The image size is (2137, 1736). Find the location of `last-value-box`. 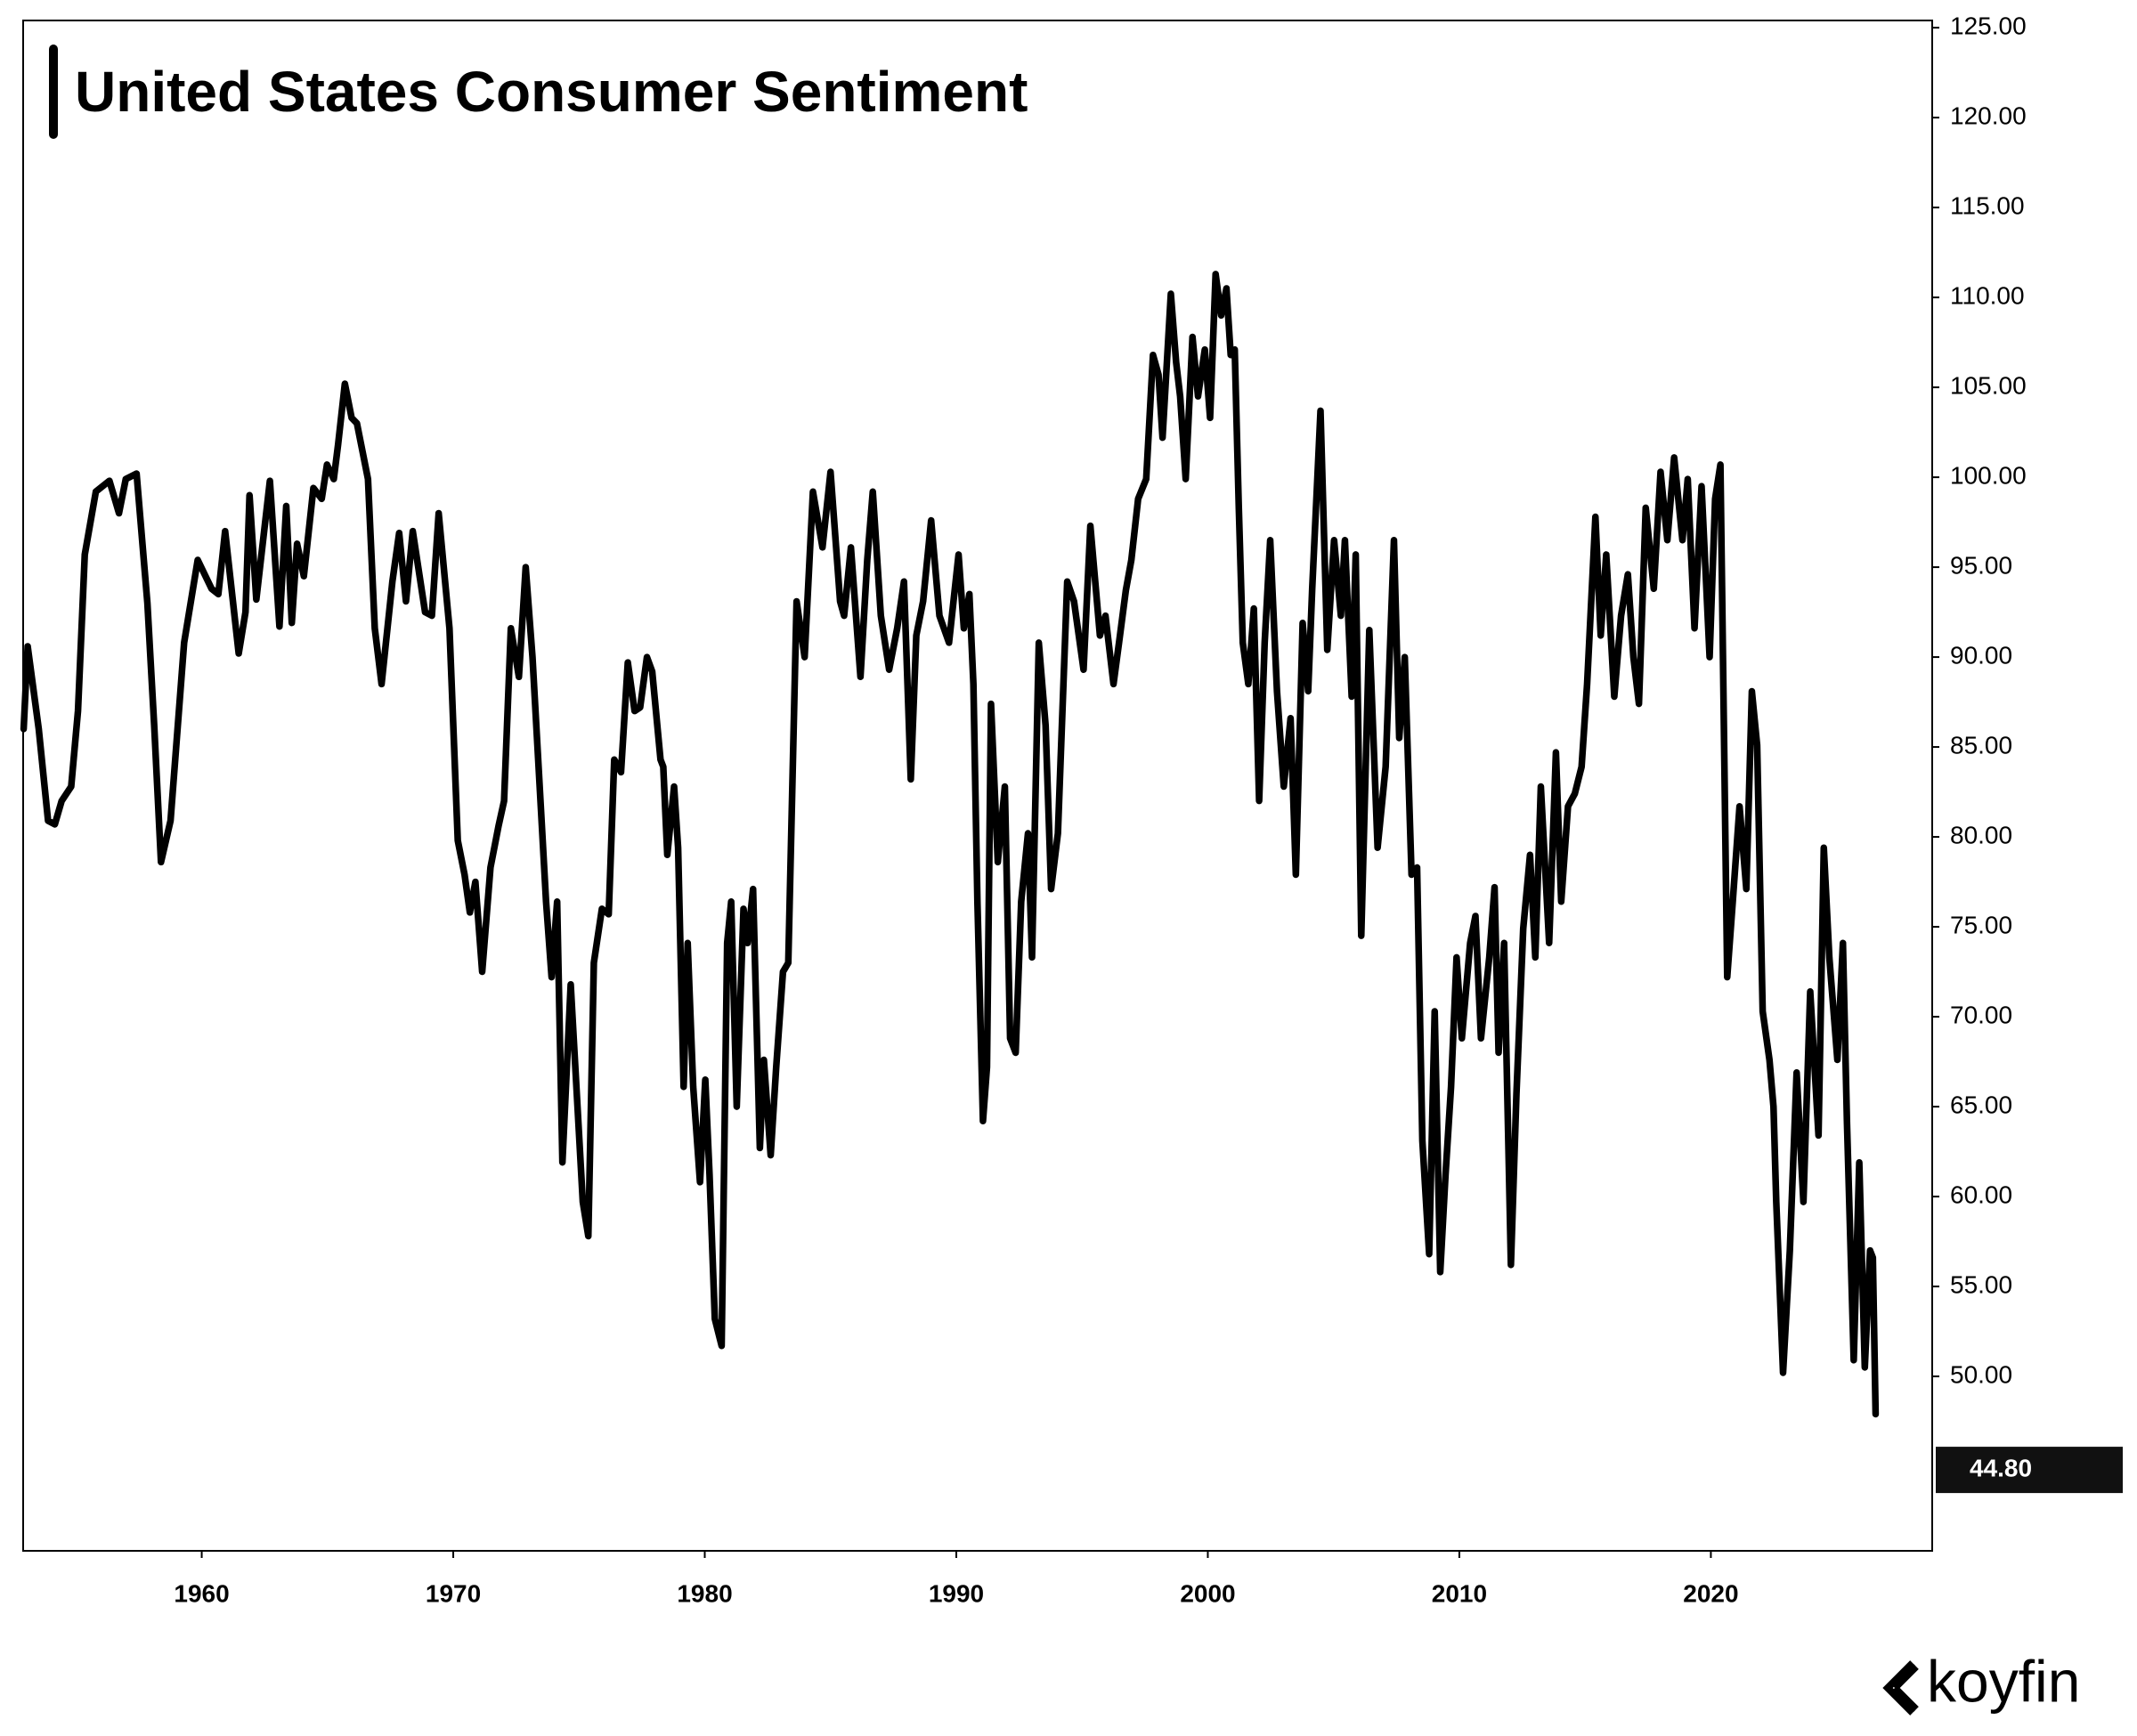

last-value-box is located at coordinates (2029, 1470).